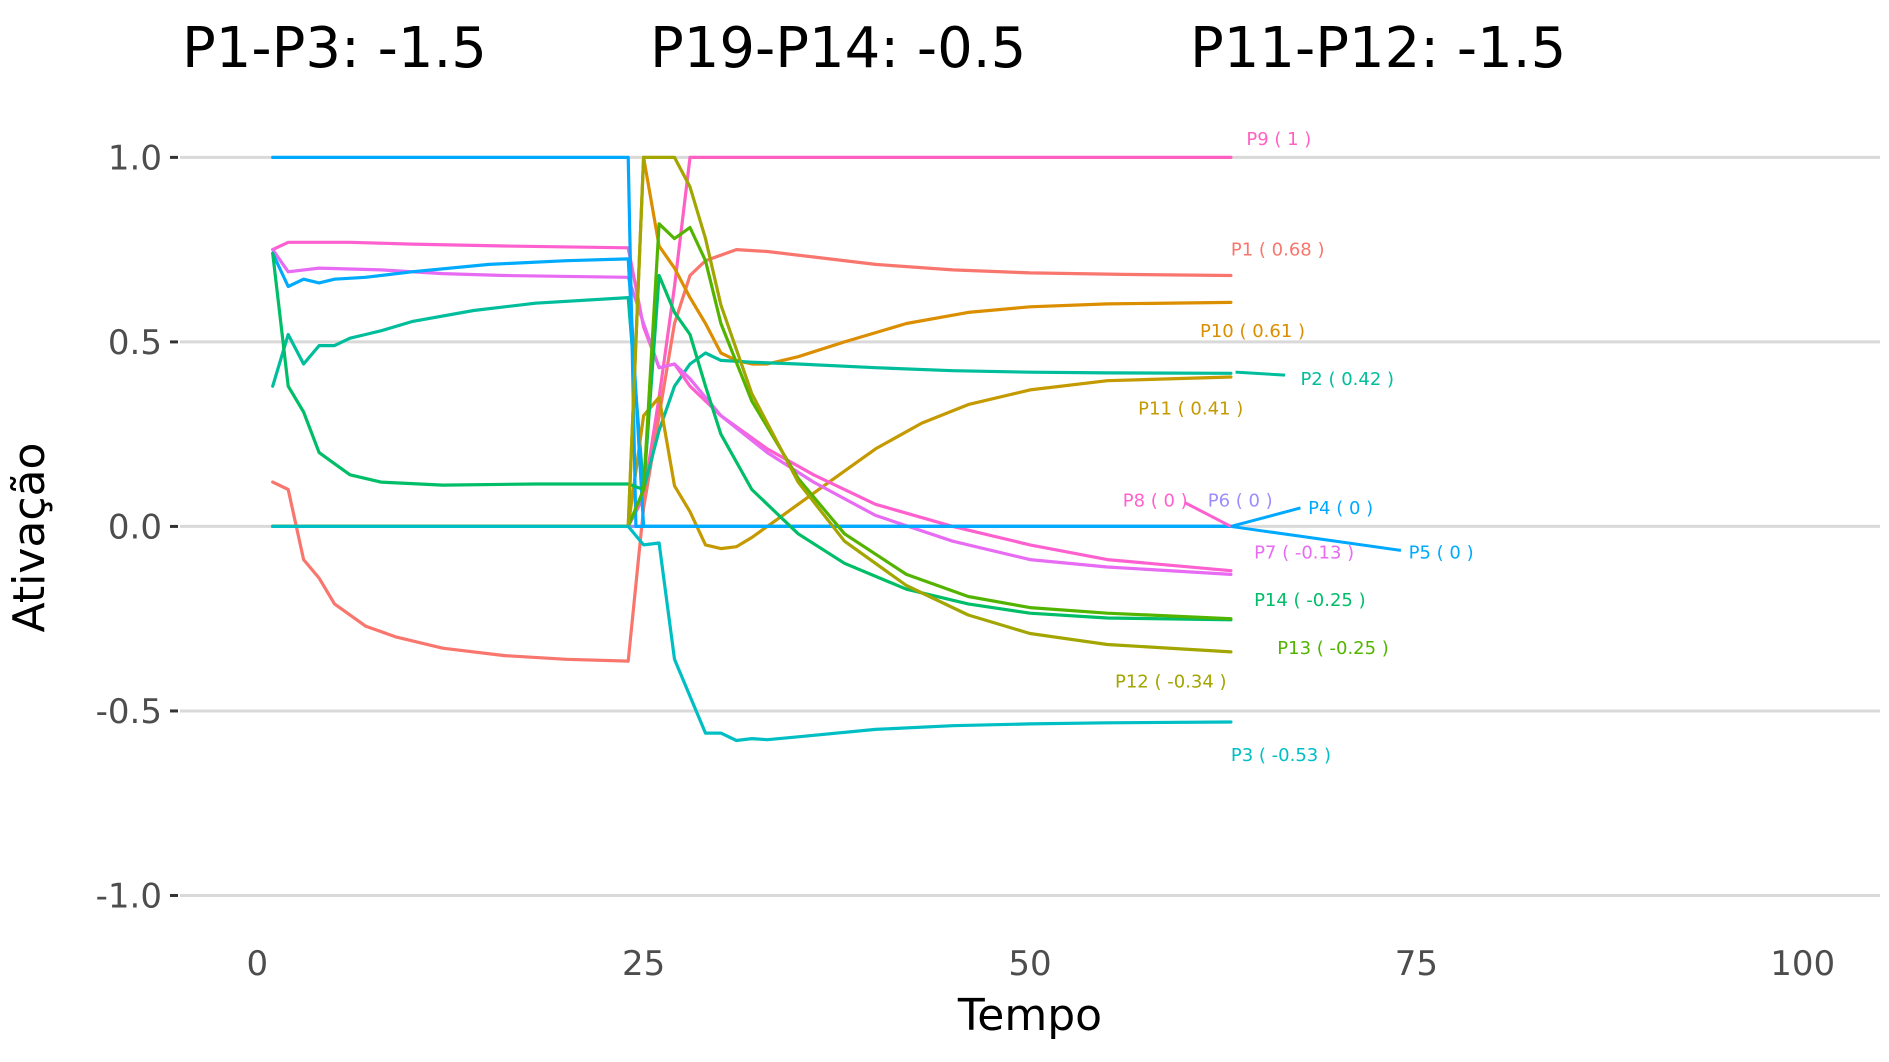 This screenshot has width=1889, height=1062. What do you see at coordinates (1292, 461) in the screenshot?
I see `label-leader-lines` at bounding box center [1292, 461].